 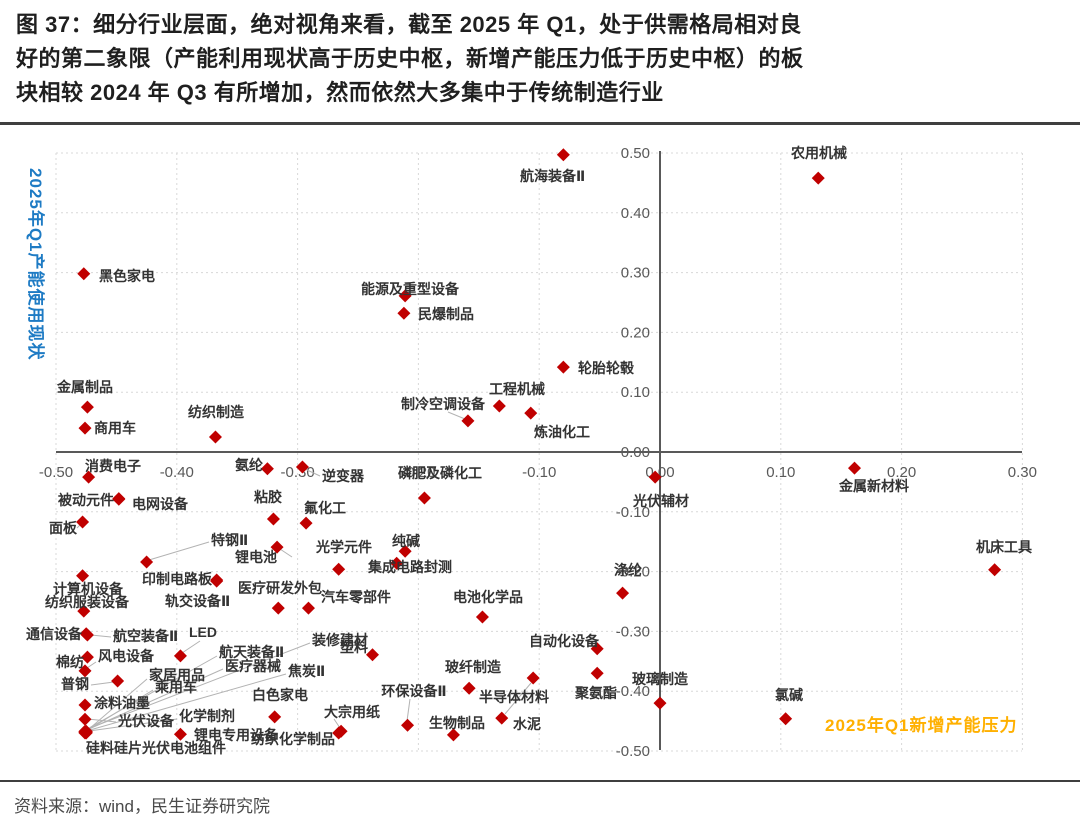 I want to click on x-tick-label: -0.40, so click(x=177, y=472).